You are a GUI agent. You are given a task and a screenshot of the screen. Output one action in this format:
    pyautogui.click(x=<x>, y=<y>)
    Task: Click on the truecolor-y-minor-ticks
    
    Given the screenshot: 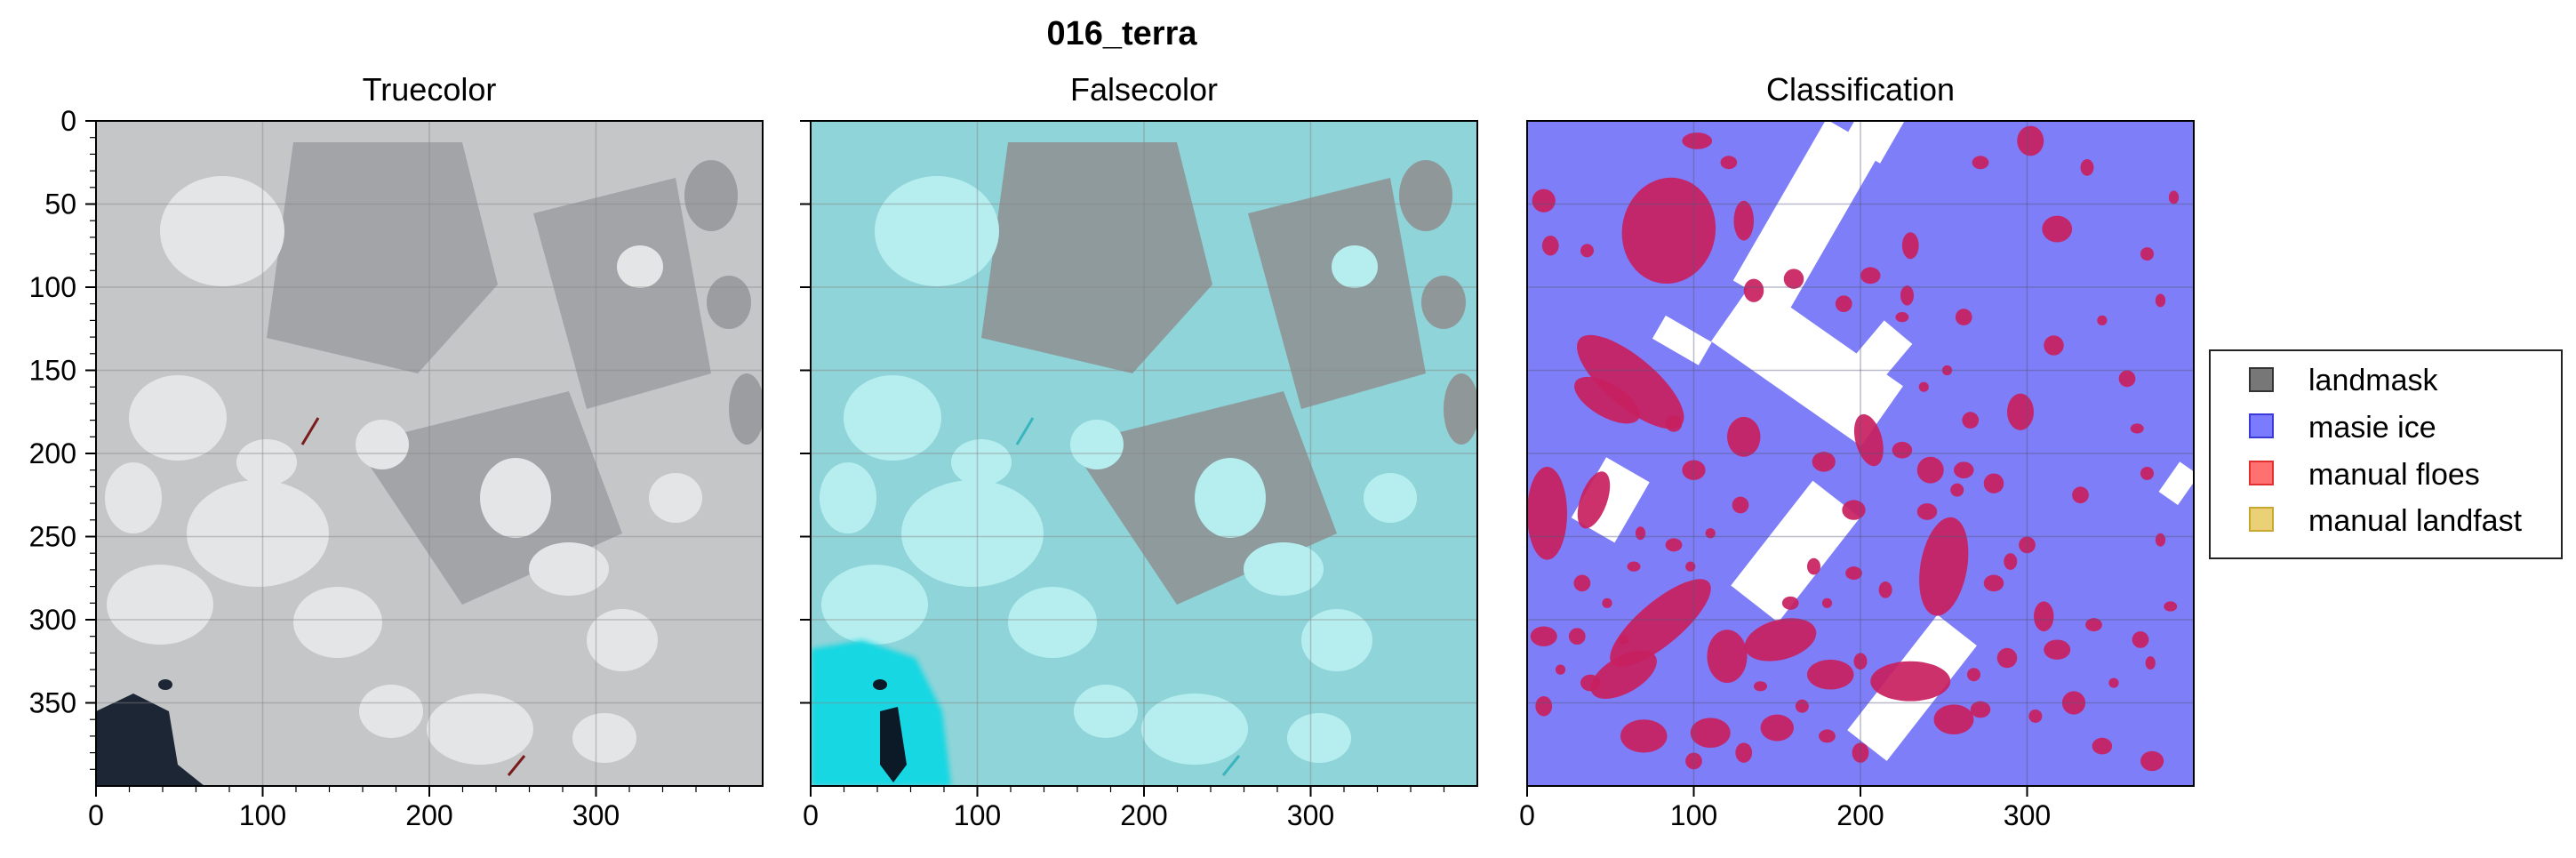 What is the action you would take?
    pyautogui.click(x=93, y=453)
    